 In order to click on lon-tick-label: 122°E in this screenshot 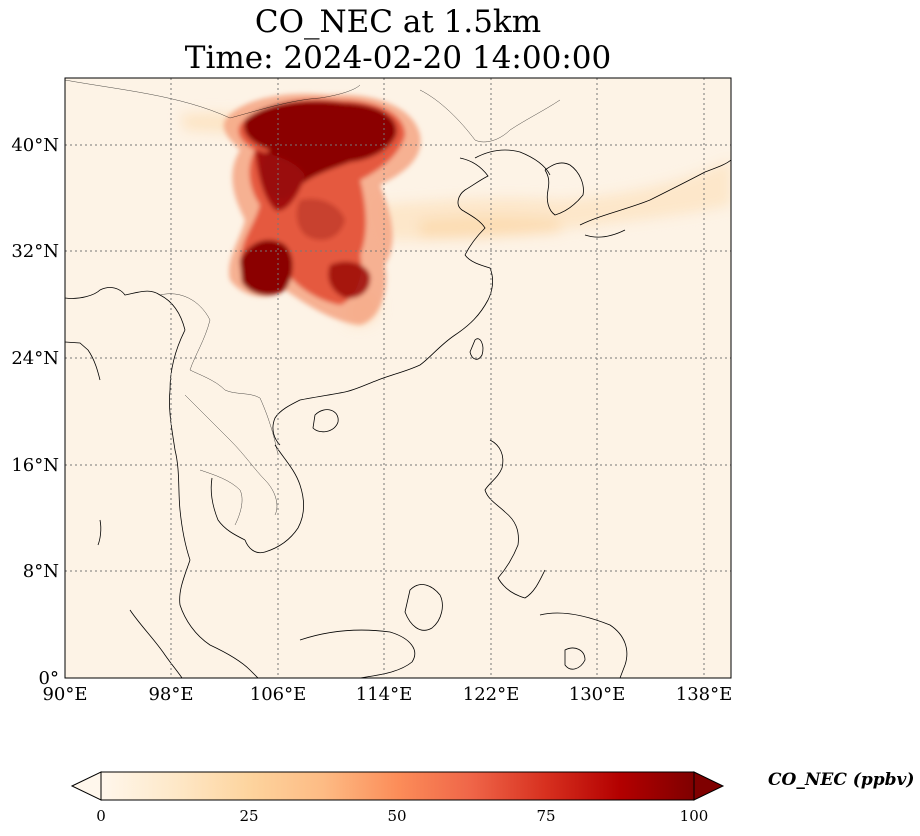, I will do `click(491, 694)`.